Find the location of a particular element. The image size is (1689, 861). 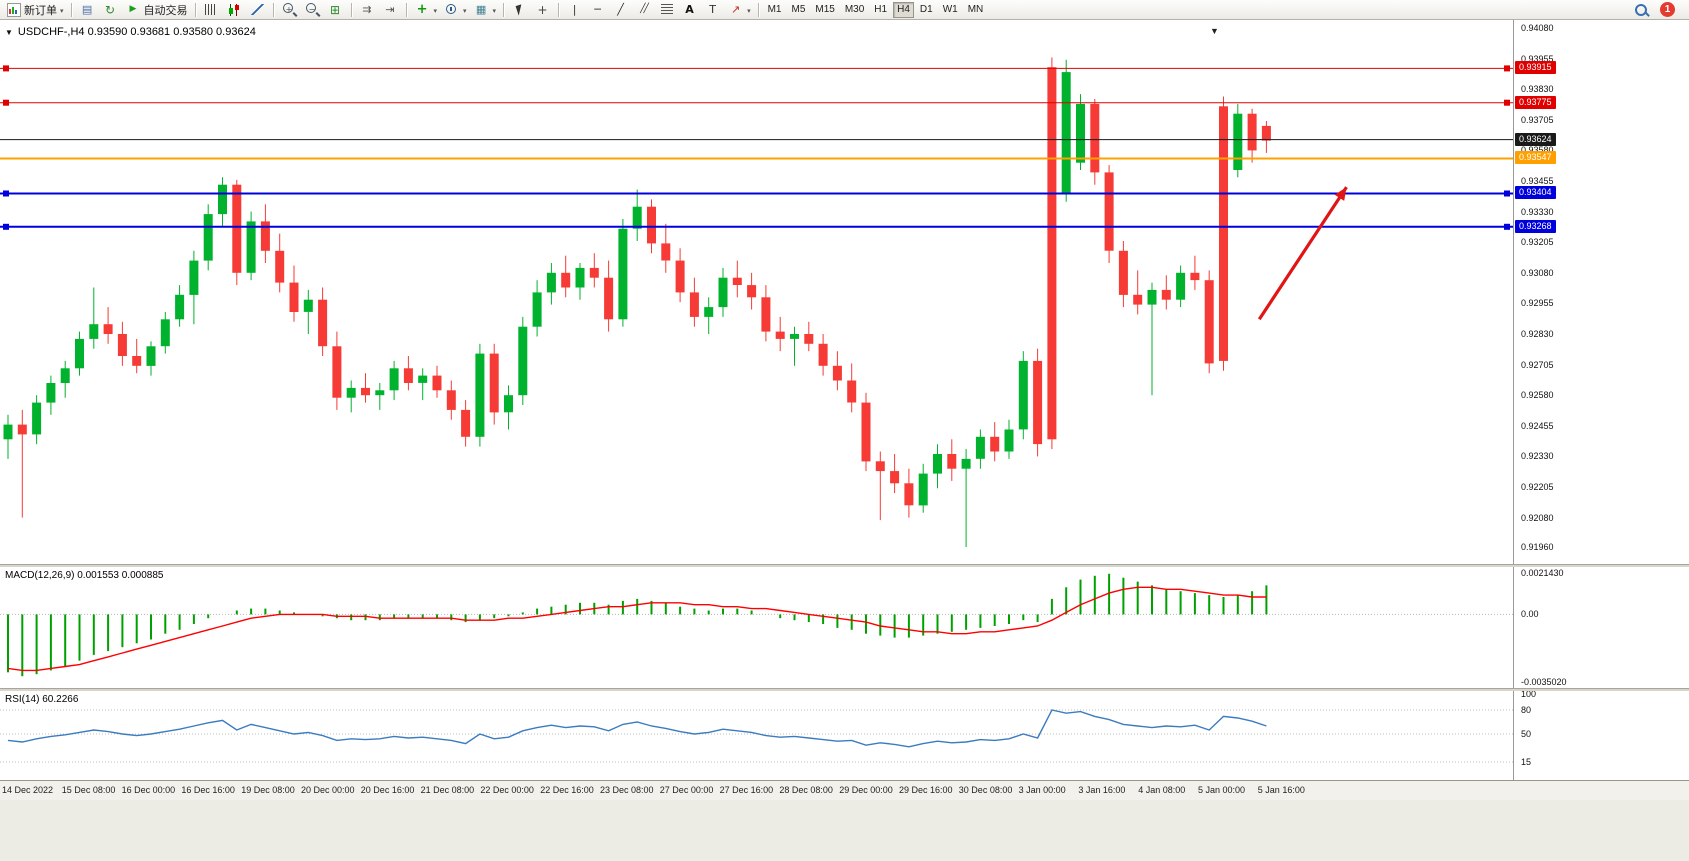

macd-label: MACD(12,26,9) 0.001553 0.000885 is located at coordinates (84, 575).